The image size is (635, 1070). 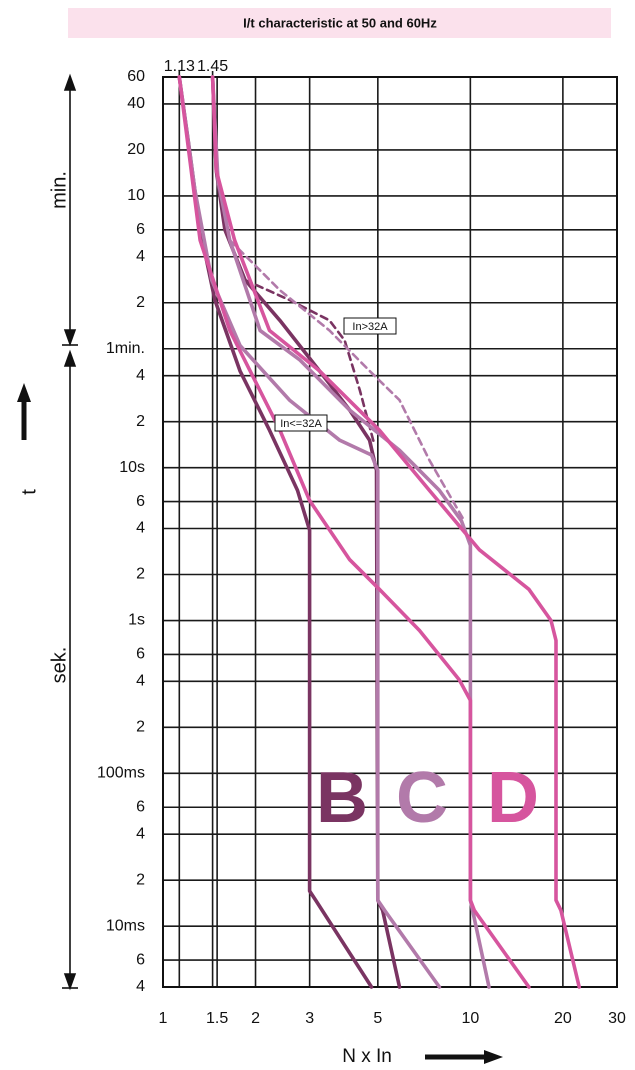 I want to click on x-tick-label: 20, so click(x=563, y=1018).